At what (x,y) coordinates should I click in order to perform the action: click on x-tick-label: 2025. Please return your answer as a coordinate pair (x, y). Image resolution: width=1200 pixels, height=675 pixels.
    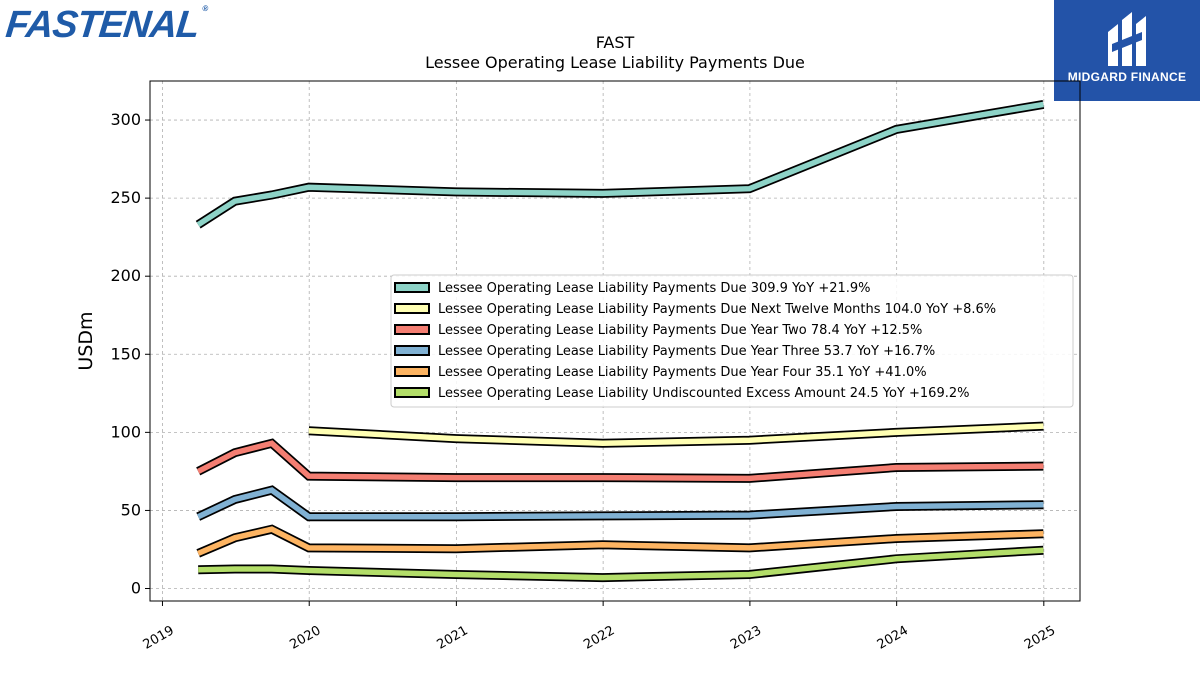
    Looking at the image, I should click on (1040, 638).